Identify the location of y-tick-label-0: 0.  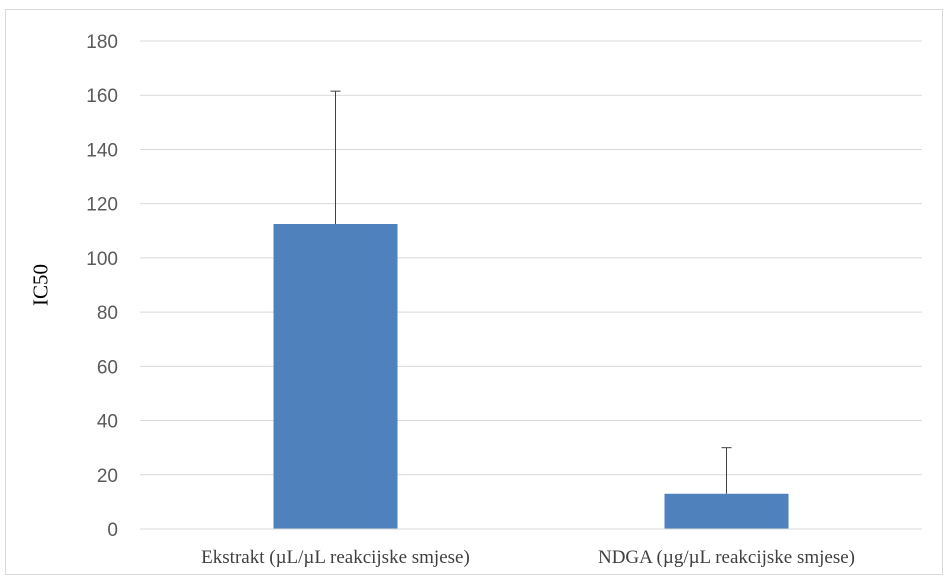
(112, 530).